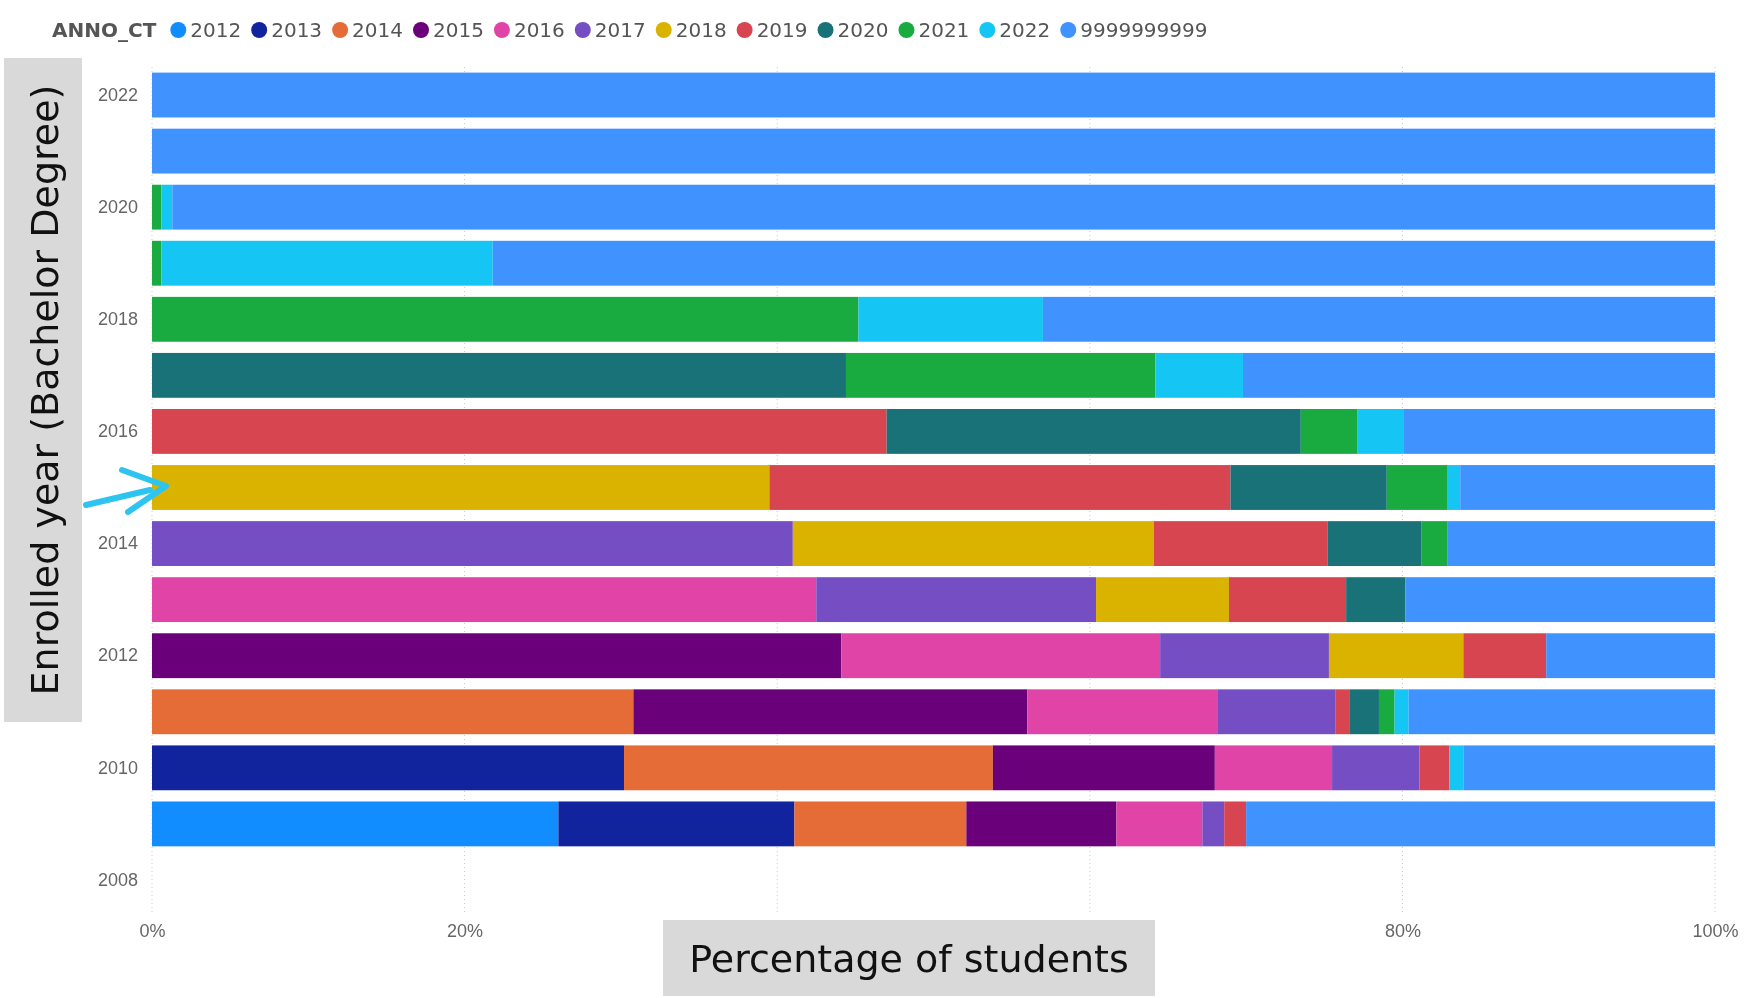 The height and width of the screenshot is (998, 1745). What do you see at coordinates (1025, 30) in the screenshot?
I see `legend-label: 2022` at bounding box center [1025, 30].